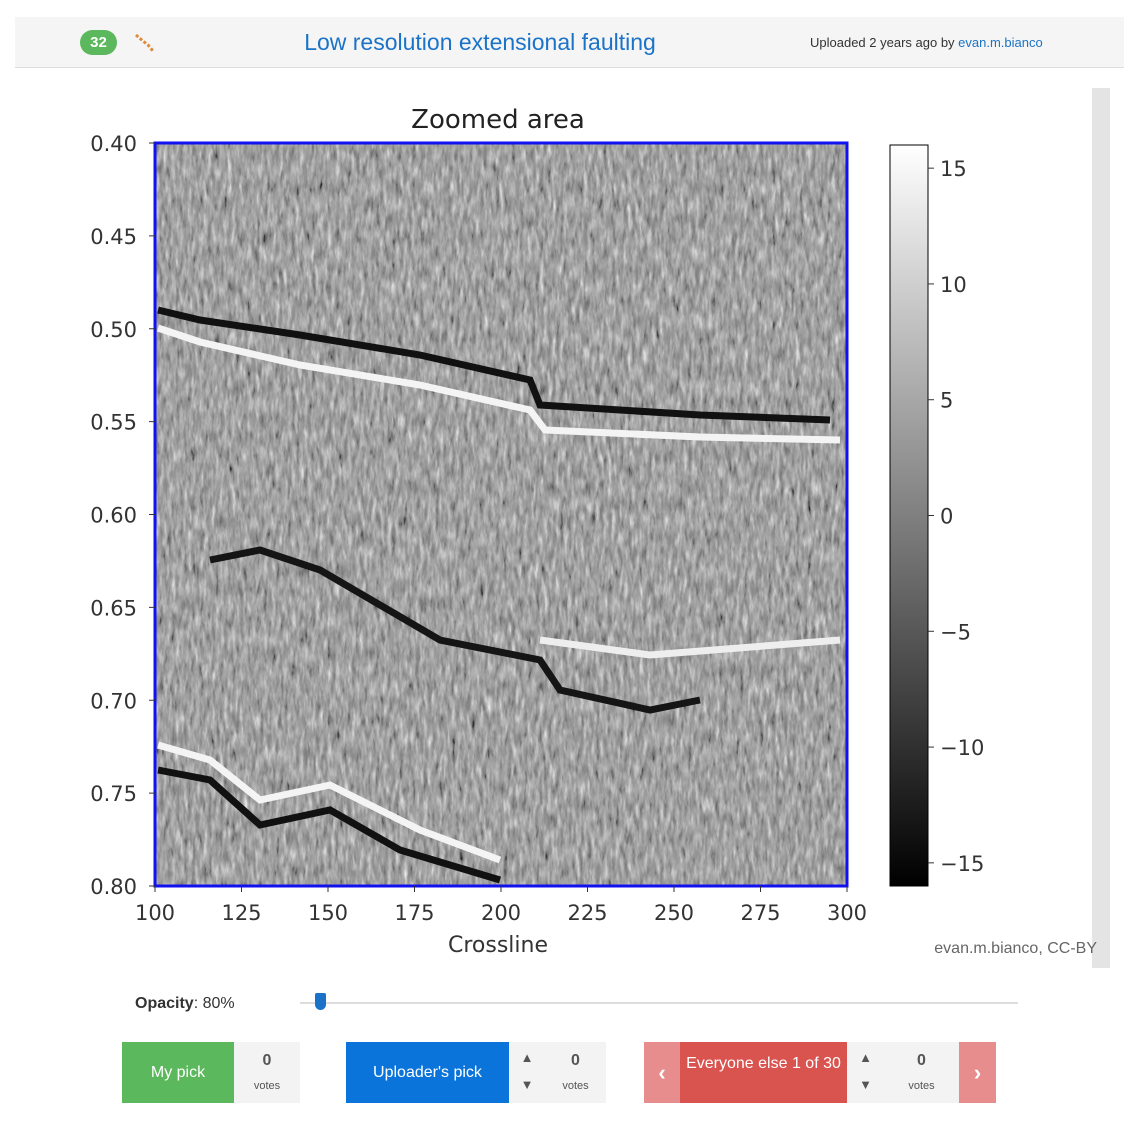 This screenshot has height=1130, width=1137. What do you see at coordinates (946, 517) in the screenshot?
I see `colorbar-tick-label: 0` at bounding box center [946, 517].